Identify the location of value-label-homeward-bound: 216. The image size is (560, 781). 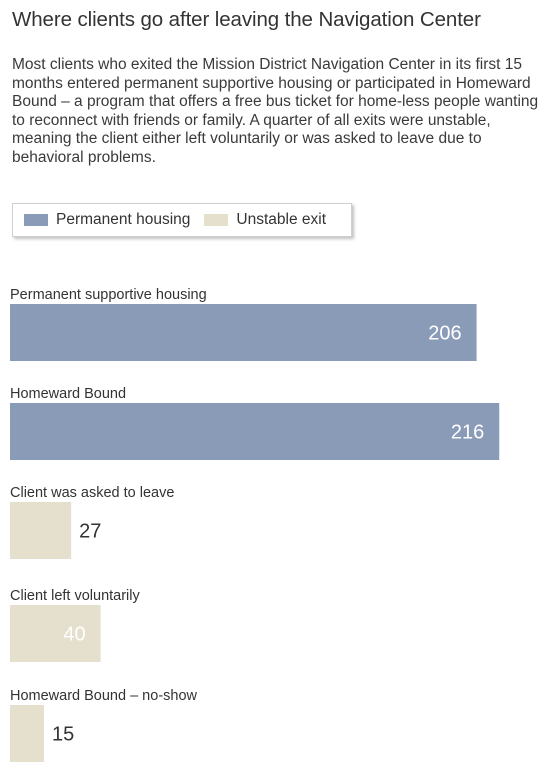
(467, 433).